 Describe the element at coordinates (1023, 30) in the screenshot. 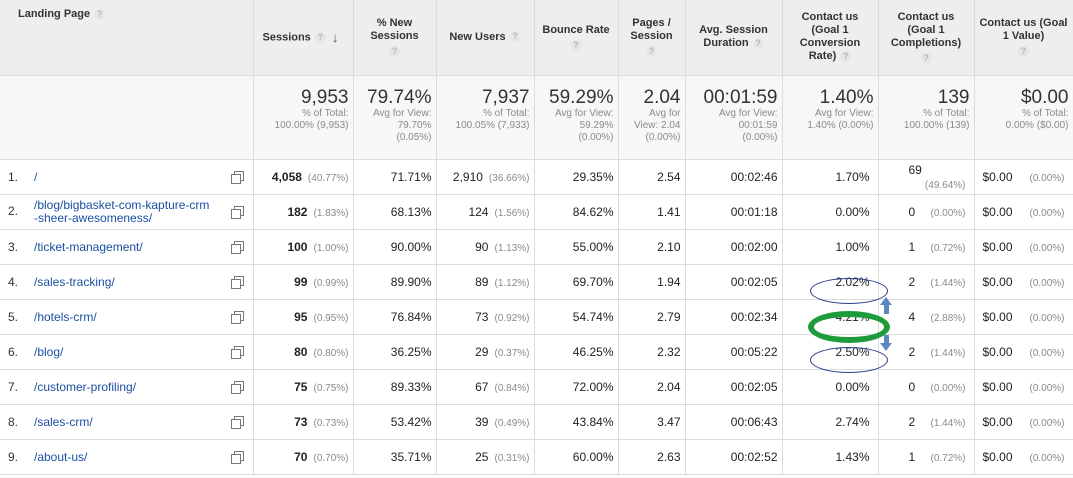

I see `col-goal-value-label: Contact us (Goal 1 Value)` at that location.